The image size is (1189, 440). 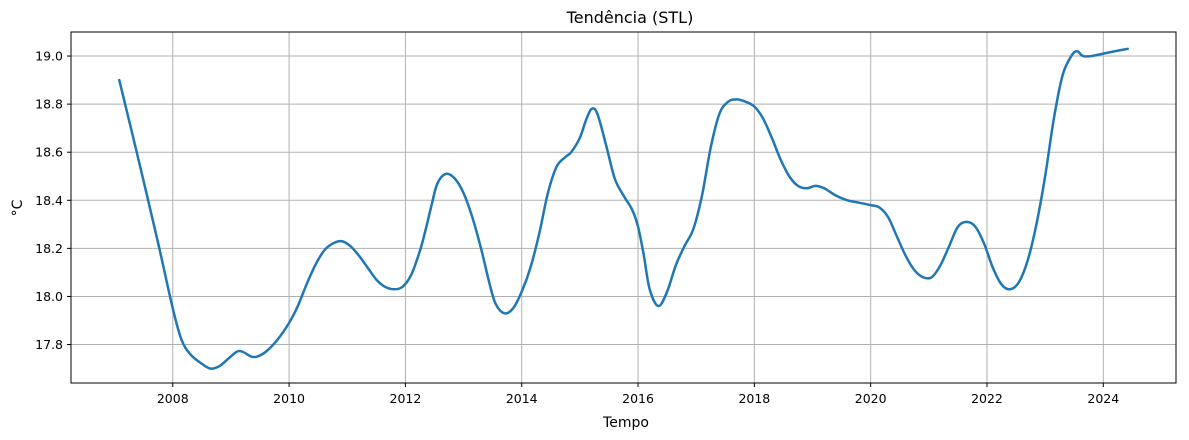 What do you see at coordinates (49, 248) in the screenshot?
I see `y-tick-label: 18.2` at bounding box center [49, 248].